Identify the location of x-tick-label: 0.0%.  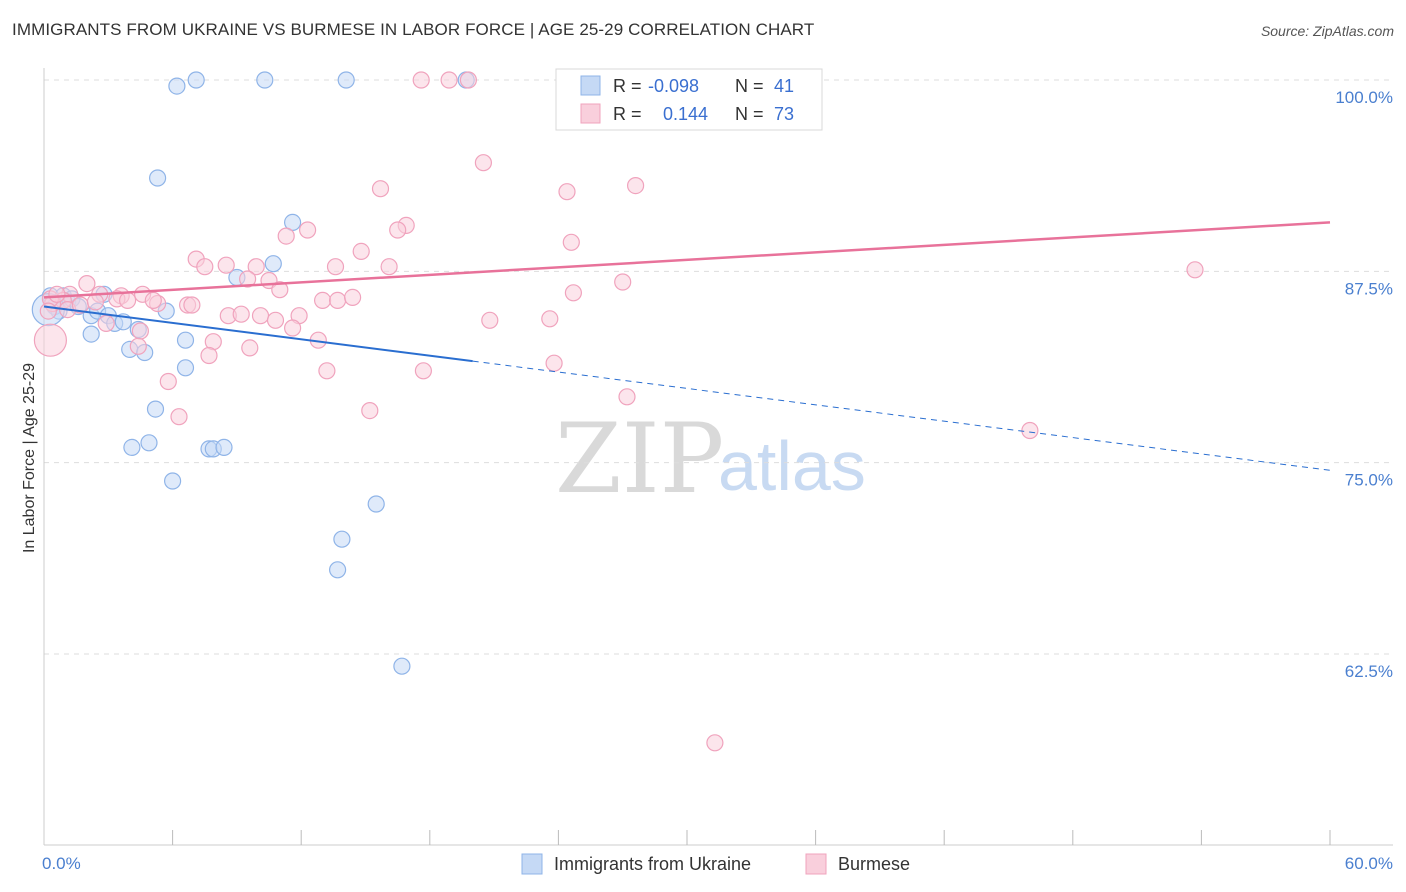
(61, 863).